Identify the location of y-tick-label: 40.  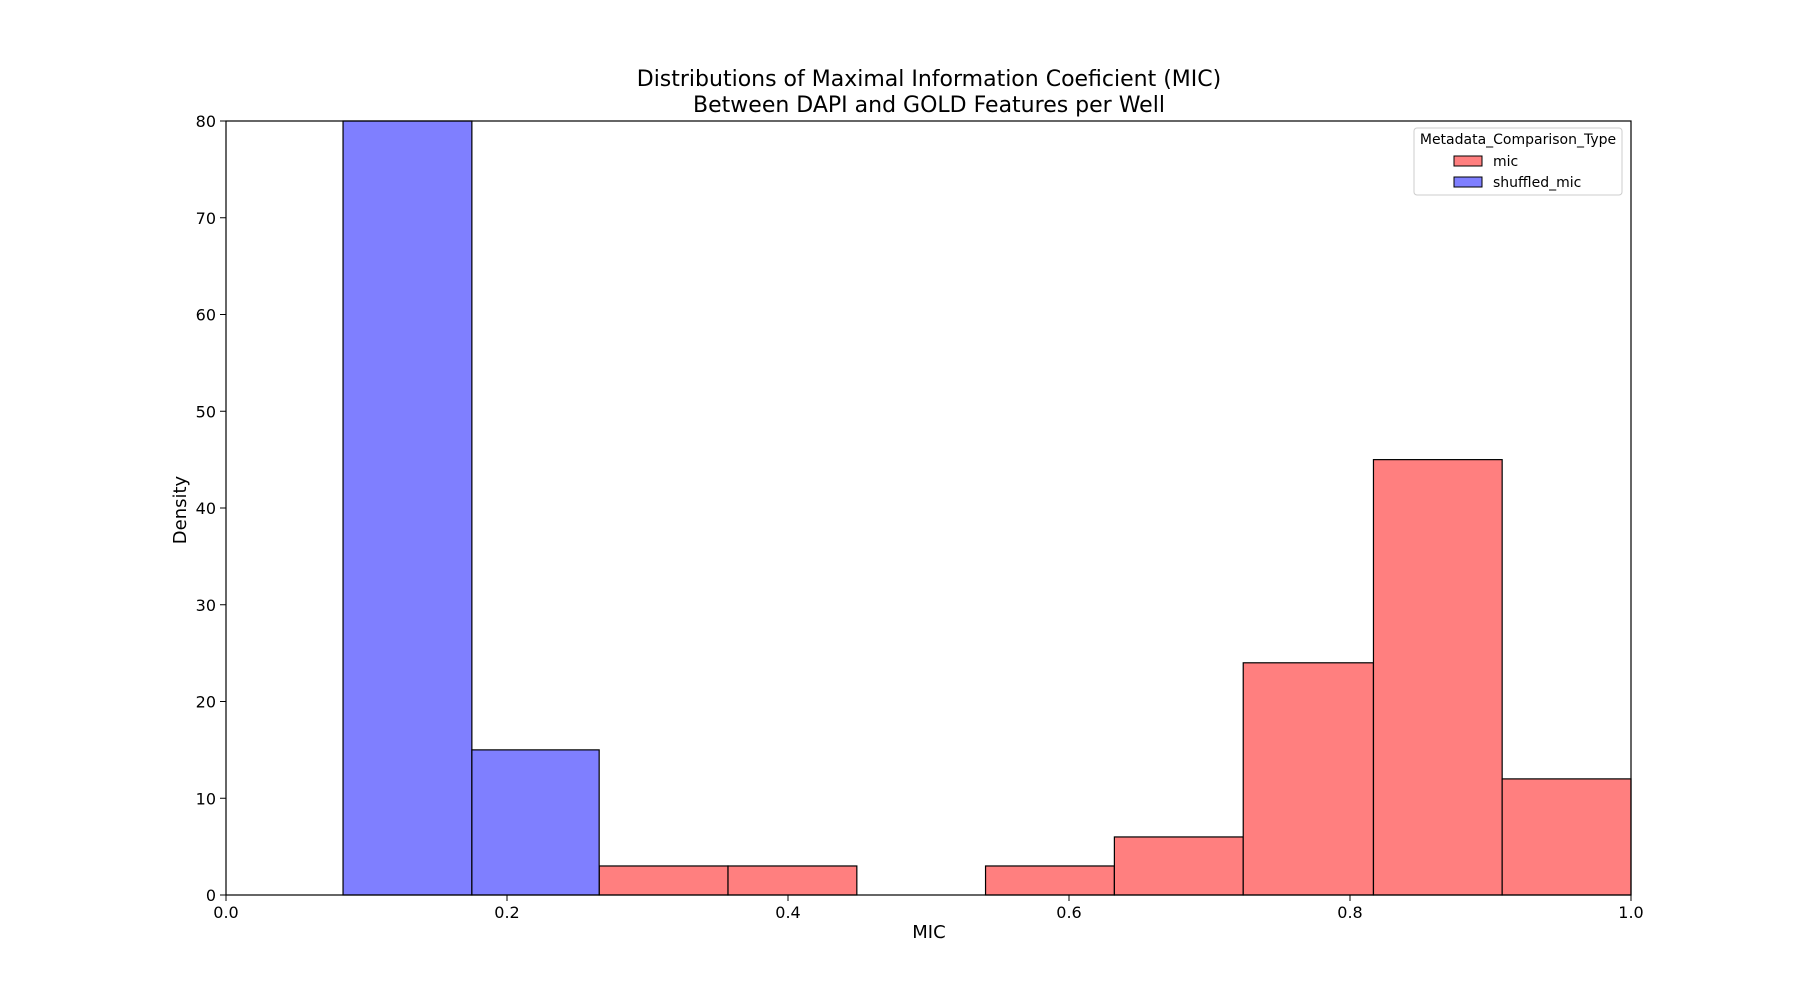
(206, 508).